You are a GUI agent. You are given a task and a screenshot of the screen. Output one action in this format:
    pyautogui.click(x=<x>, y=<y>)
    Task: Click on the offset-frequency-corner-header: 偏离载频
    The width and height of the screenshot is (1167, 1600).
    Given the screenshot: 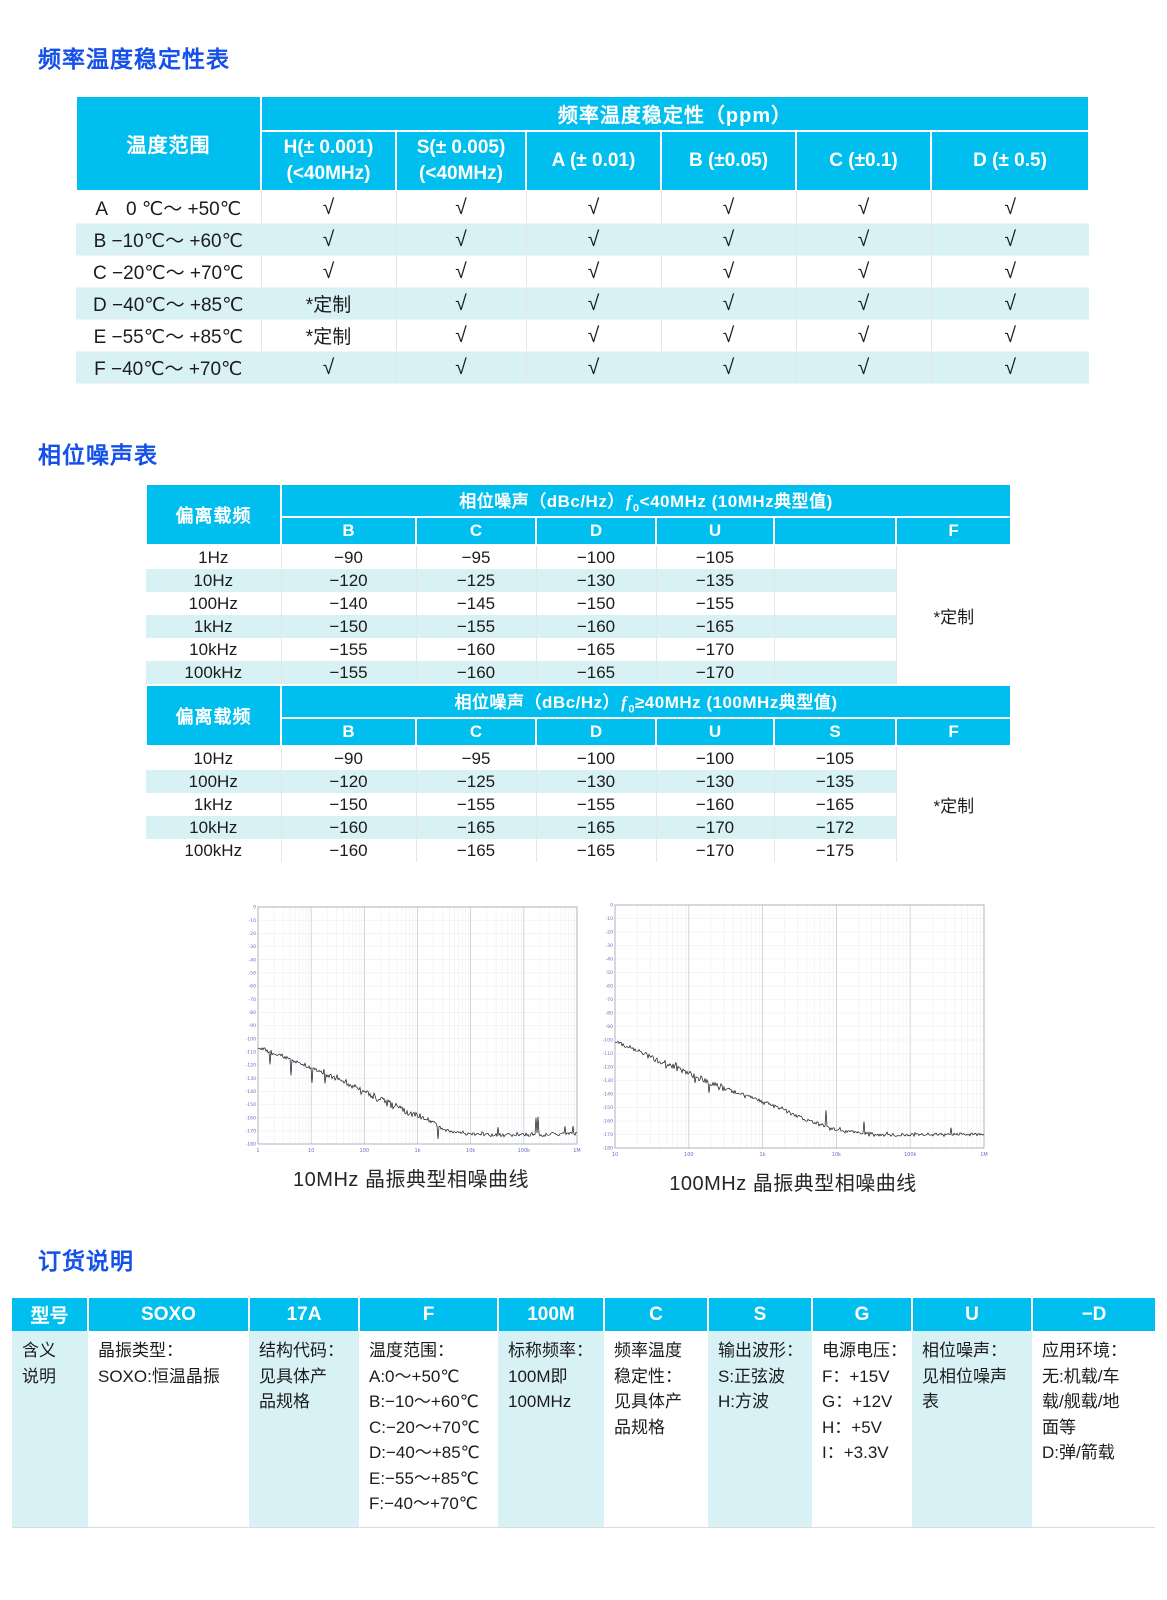 What is the action you would take?
    pyautogui.click(x=213, y=514)
    